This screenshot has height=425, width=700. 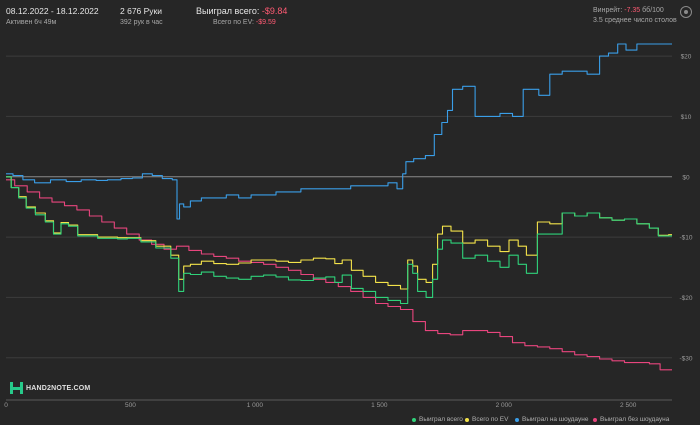 What do you see at coordinates (685, 298) in the screenshot?
I see `y-tick-label: -$20` at bounding box center [685, 298].